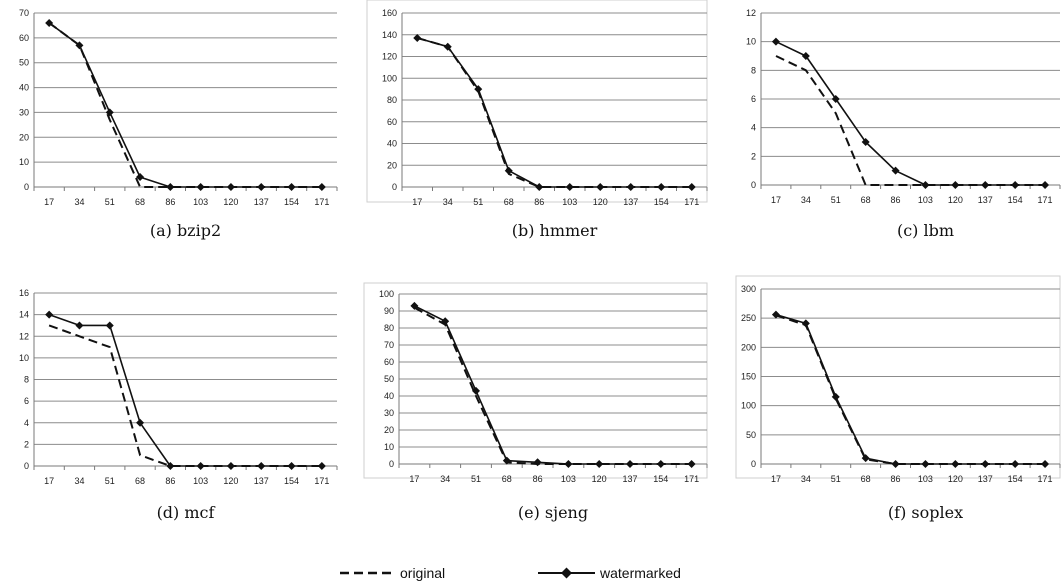 The height and width of the screenshot is (585, 1062). What do you see at coordinates (422, 573) in the screenshot?
I see `legend-original-label: original` at bounding box center [422, 573].